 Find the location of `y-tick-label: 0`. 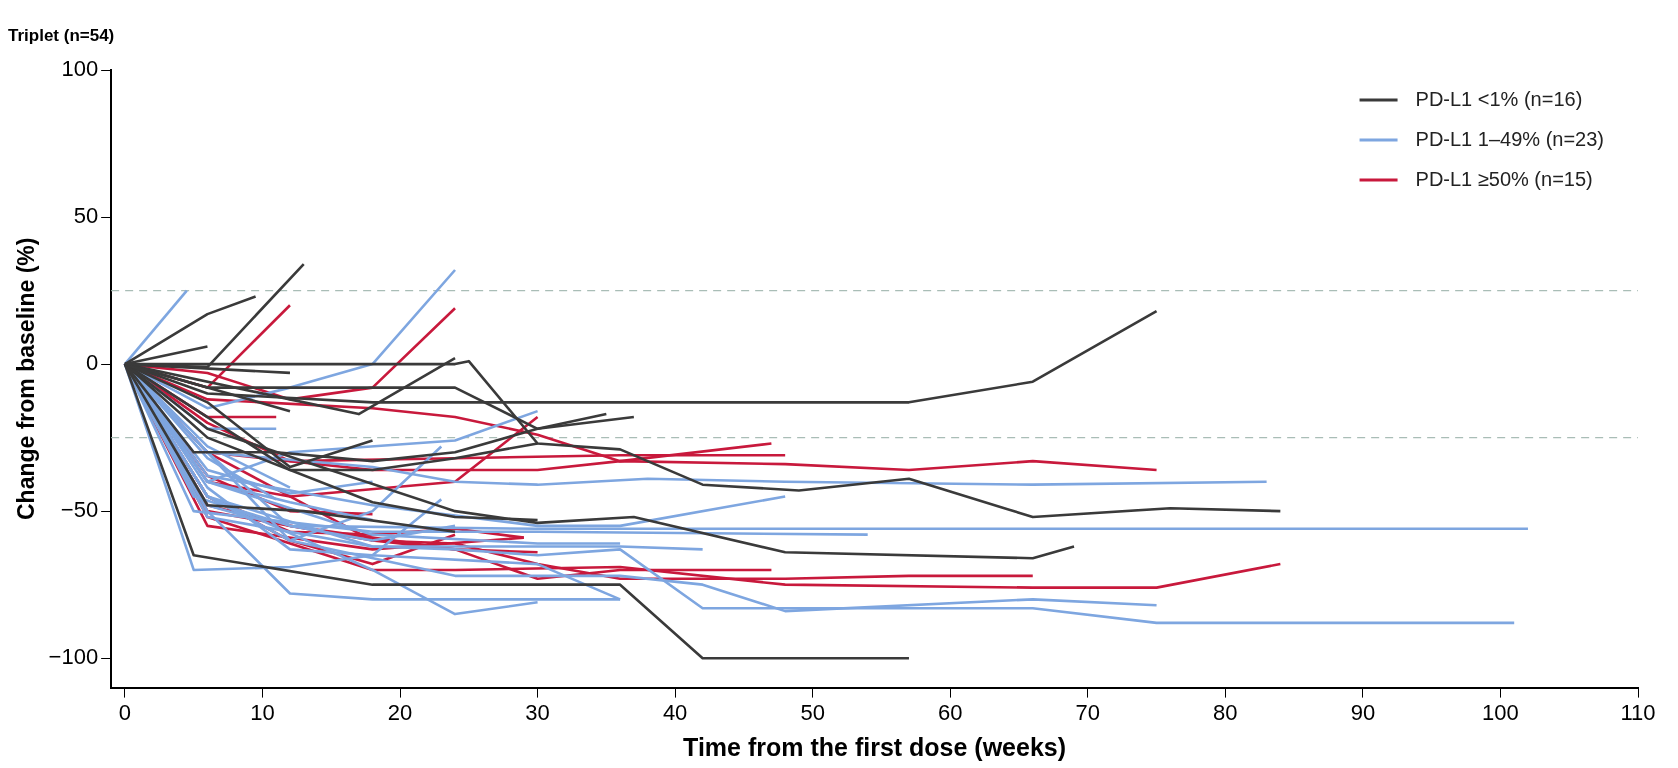

y-tick-label: 0 is located at coordinates (92, 363).